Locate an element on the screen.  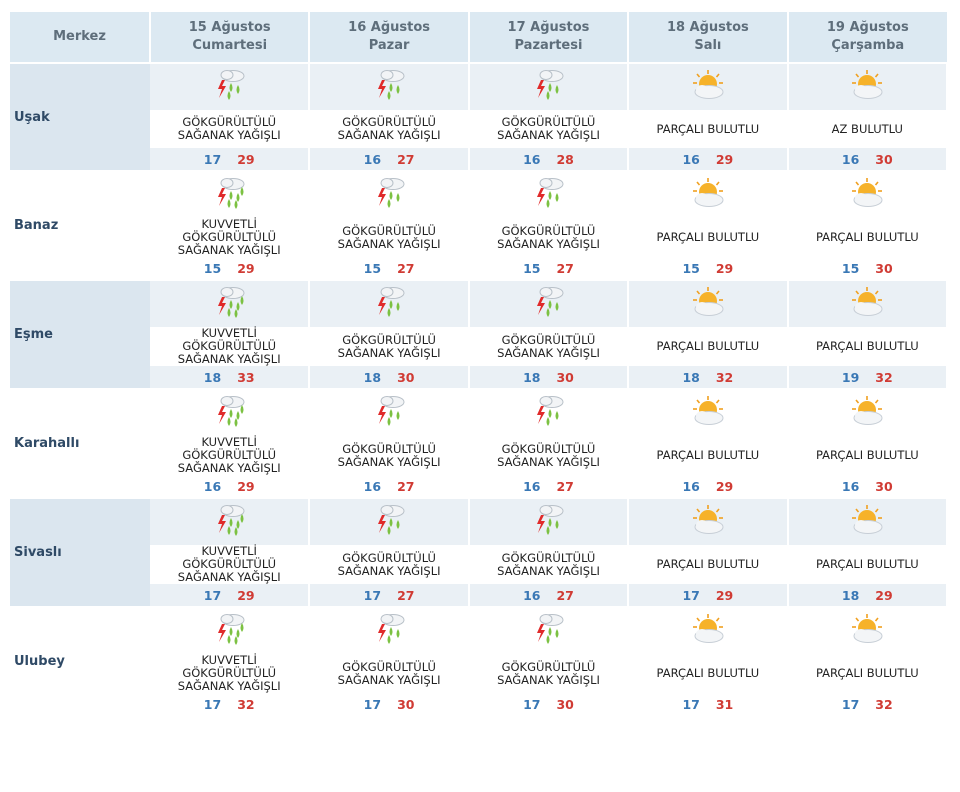
day-header: 19 Ağustos Çarşamba is located at coordinates (867, 37).